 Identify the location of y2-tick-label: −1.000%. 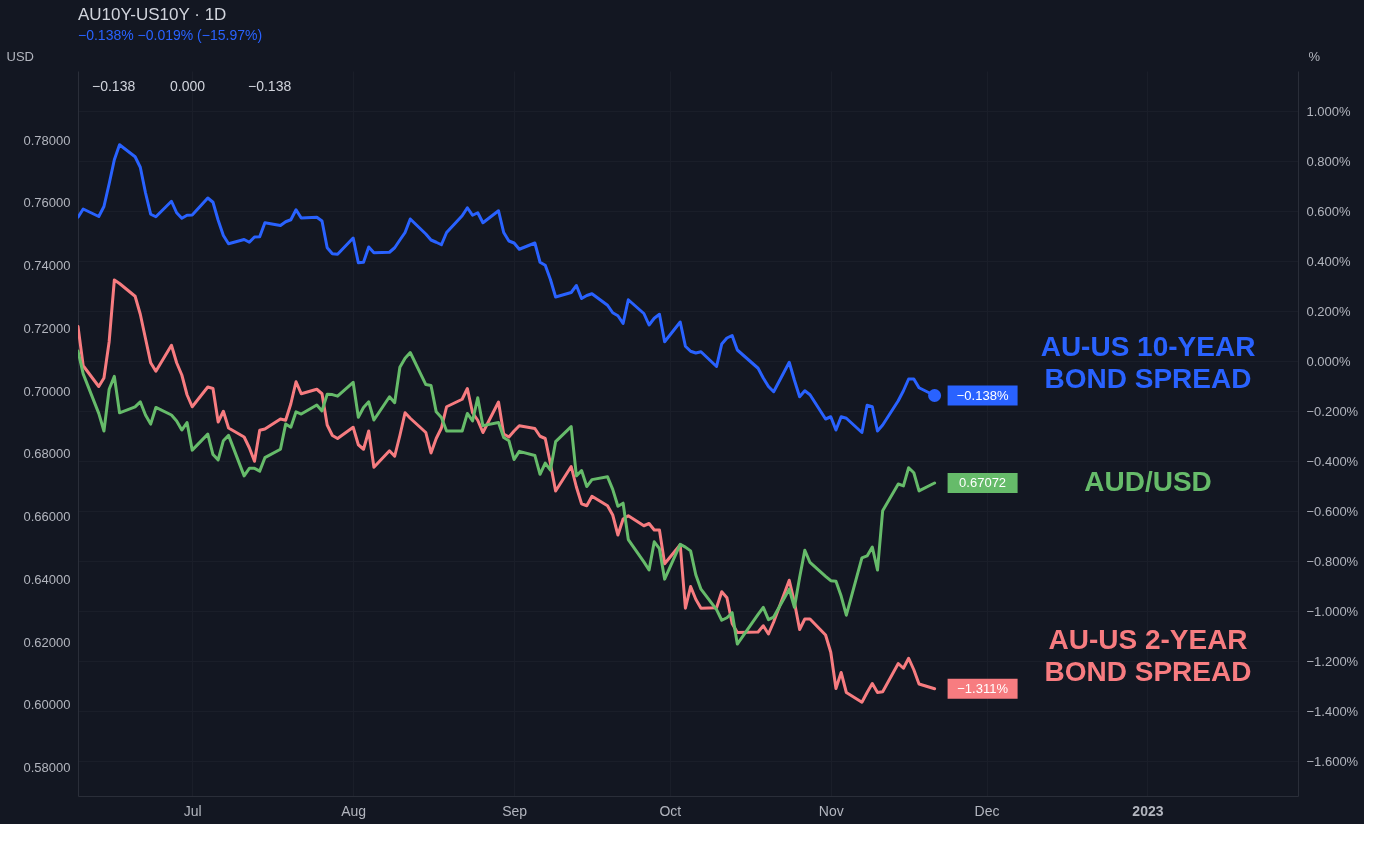
(1332, 611).